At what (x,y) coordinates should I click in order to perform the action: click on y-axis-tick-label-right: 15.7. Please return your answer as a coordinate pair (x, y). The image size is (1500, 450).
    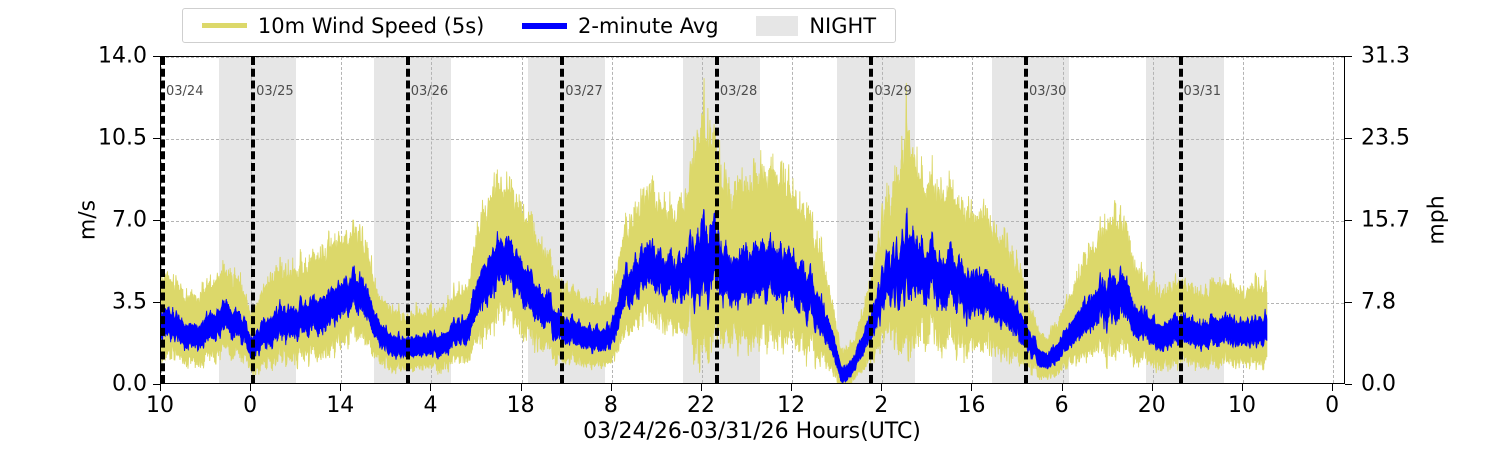
    Looking at the image, I should click on (1385, 220).